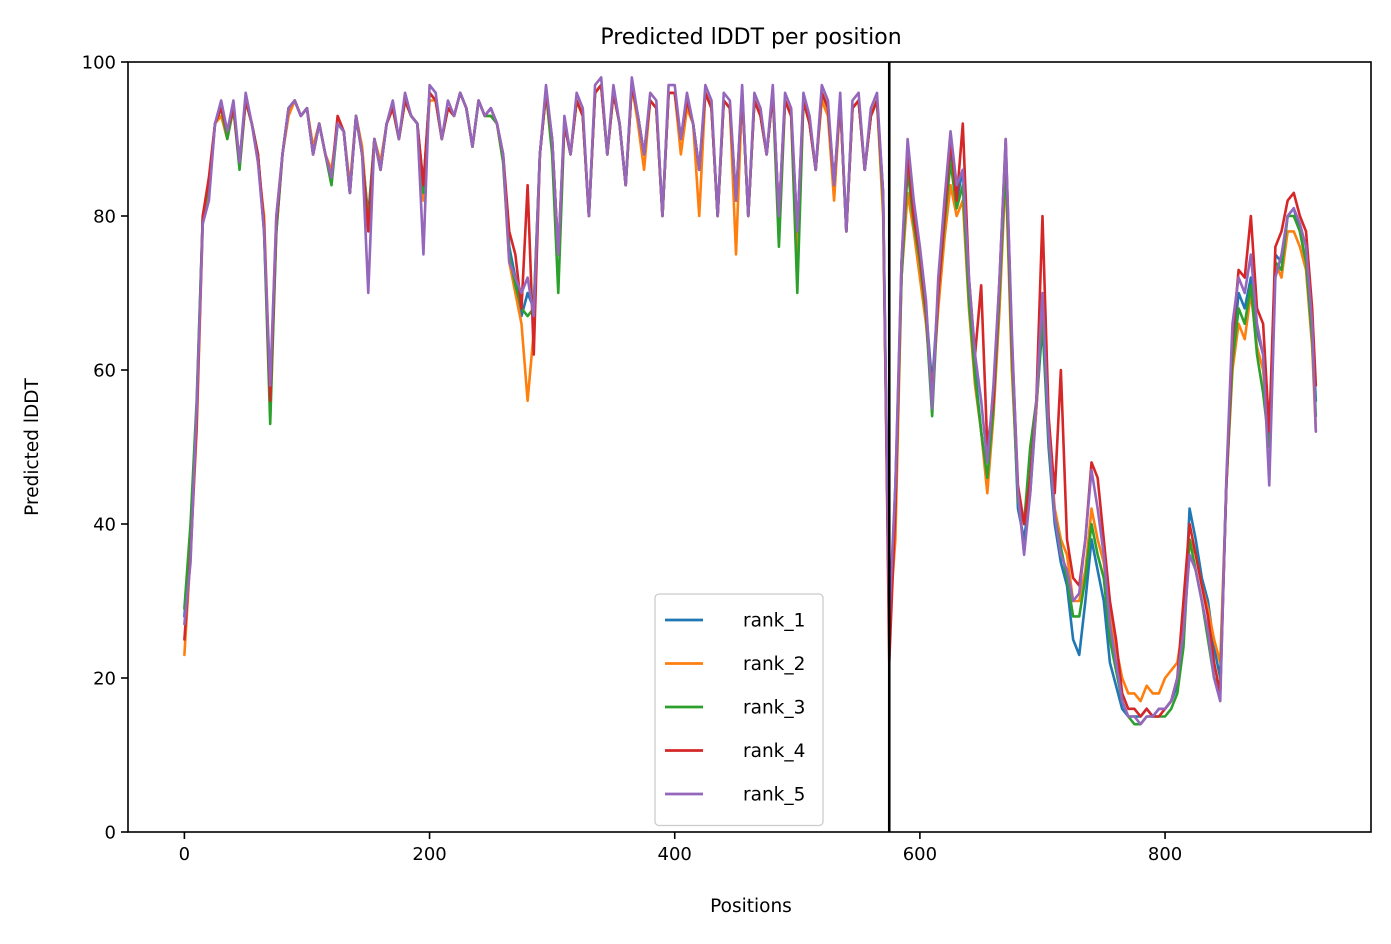  Describe the element at coordinates (104, 217) in the screenshot. I see `y-tick-label: 80` at that location.